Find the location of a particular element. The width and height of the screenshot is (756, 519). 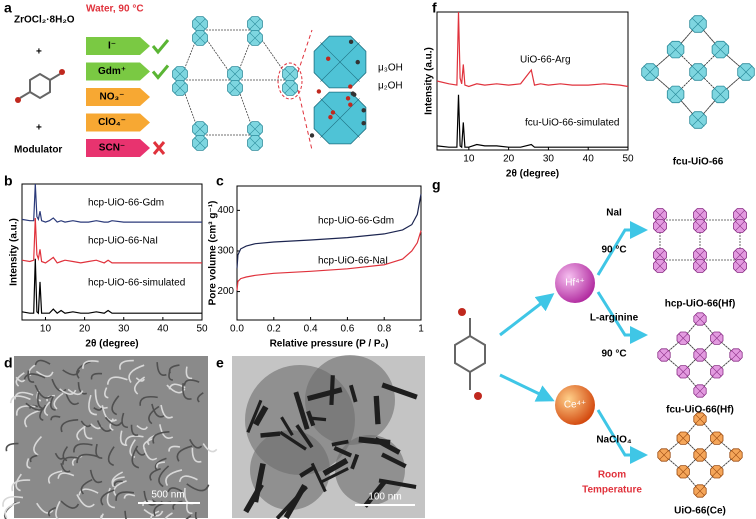

product-label: hcp-UiO-66(Hf) is located at coordinates (700, 304).